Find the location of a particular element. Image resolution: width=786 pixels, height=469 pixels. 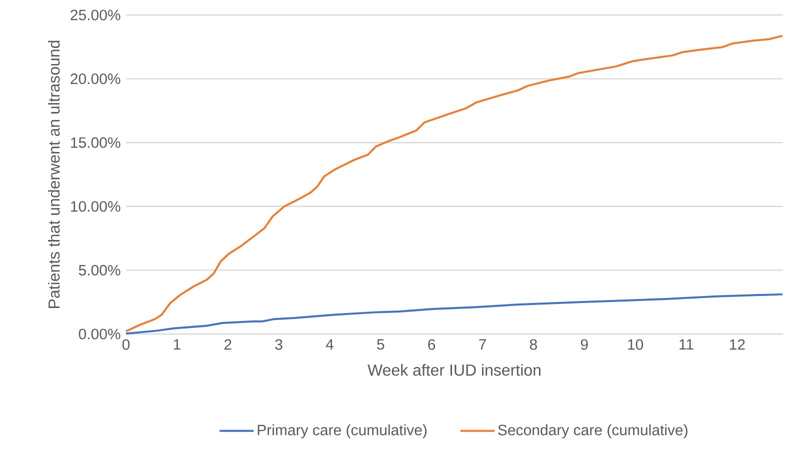

y-tick-label: 20.00% is located at coordinates (95, 78).